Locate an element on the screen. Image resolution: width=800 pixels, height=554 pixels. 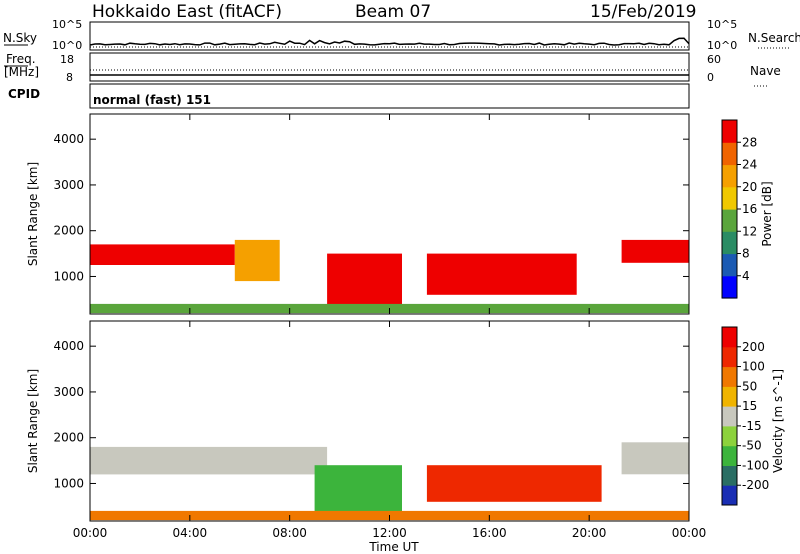
freq-unit-label: [MHz] is located at coordinates (21, 72).